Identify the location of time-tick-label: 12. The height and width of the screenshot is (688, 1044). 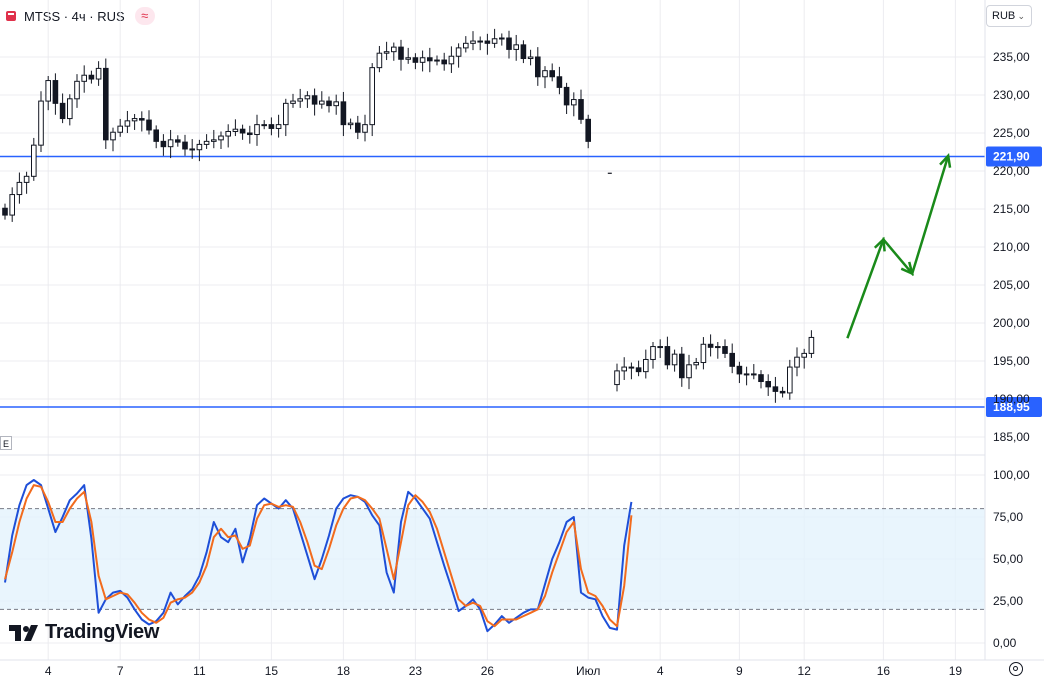
(805, 671).